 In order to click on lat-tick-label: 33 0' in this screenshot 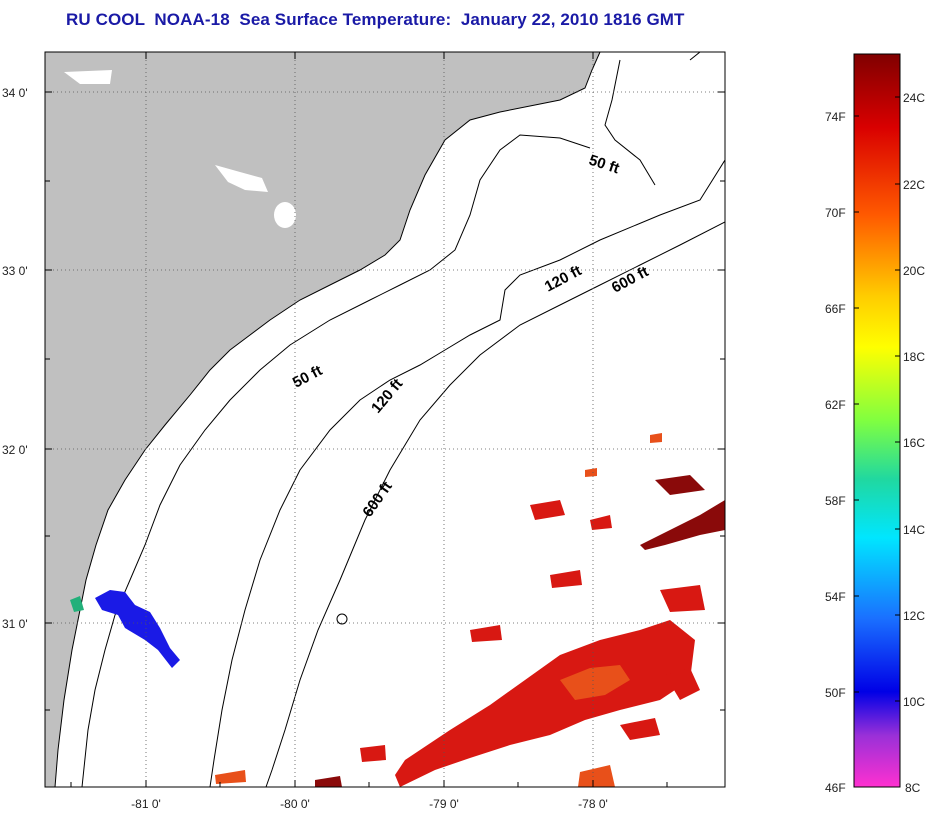, I will do `click(15, 271)`.